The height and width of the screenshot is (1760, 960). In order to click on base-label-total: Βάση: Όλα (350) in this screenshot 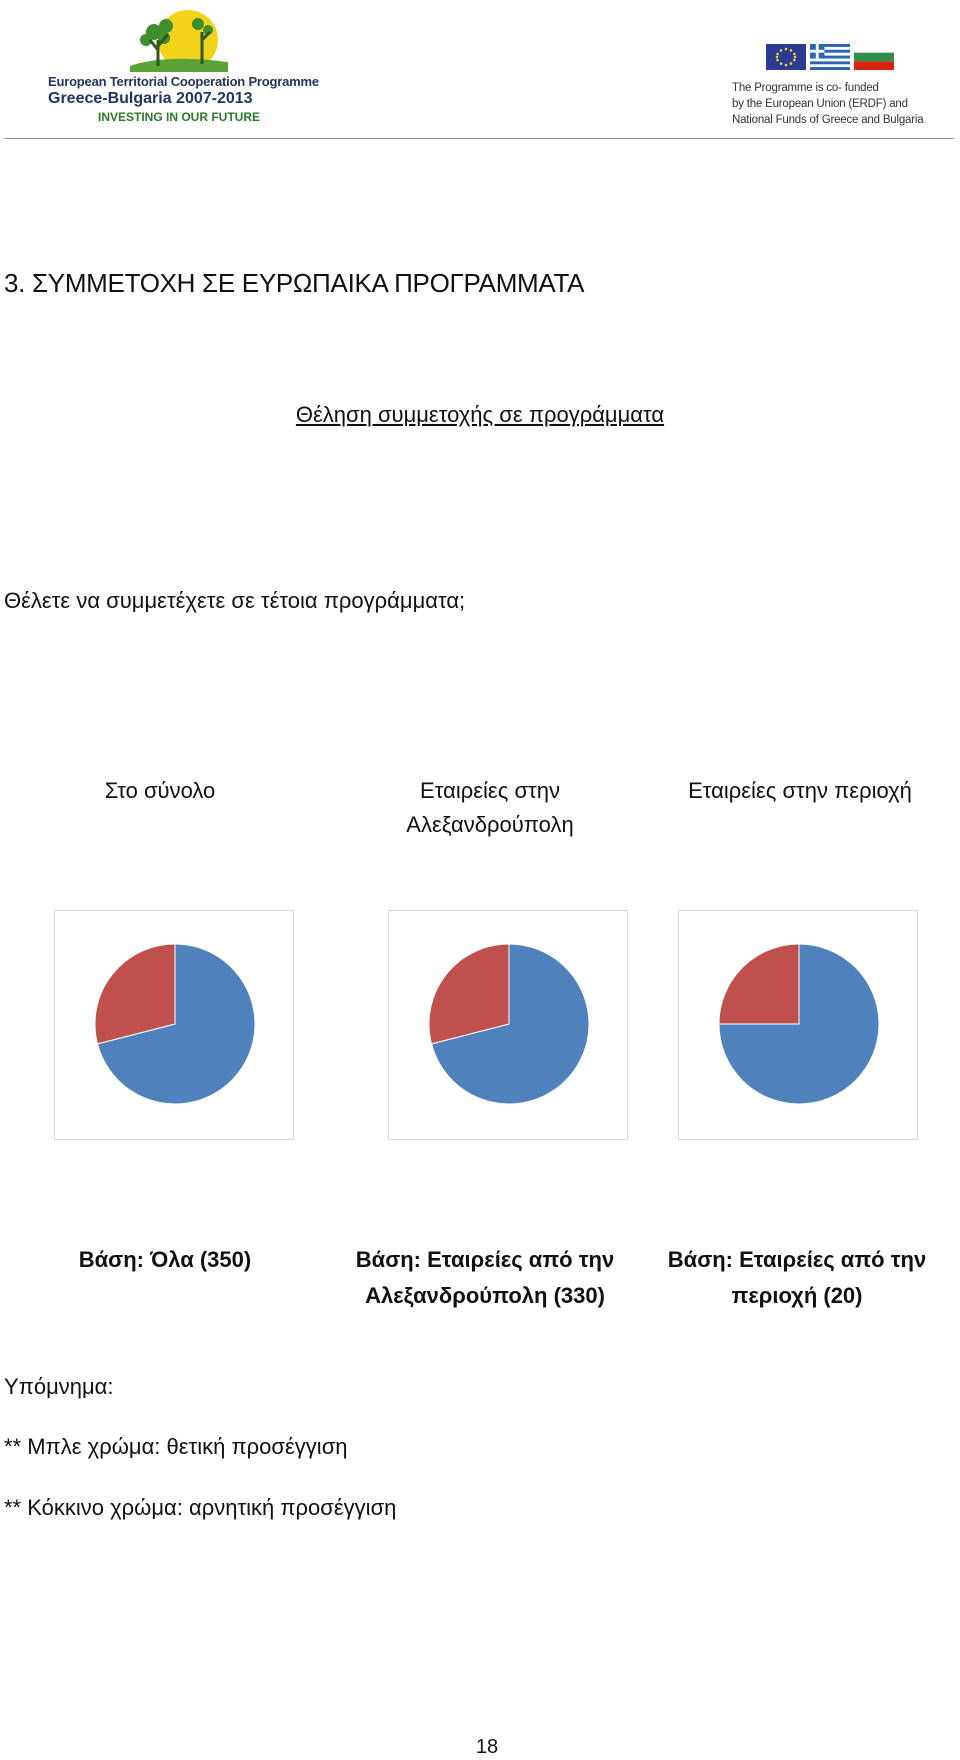, I will do `click(165, 1260)`.